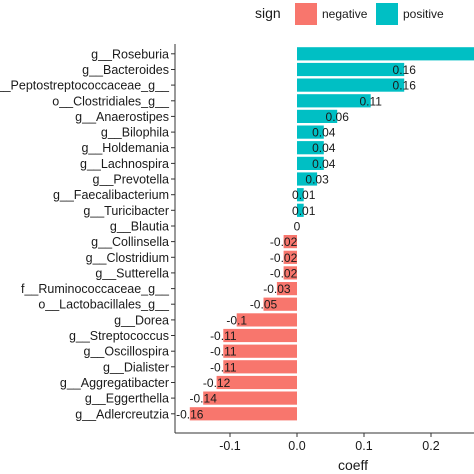  I want to click on legend-title: sign, so click(268, 13).